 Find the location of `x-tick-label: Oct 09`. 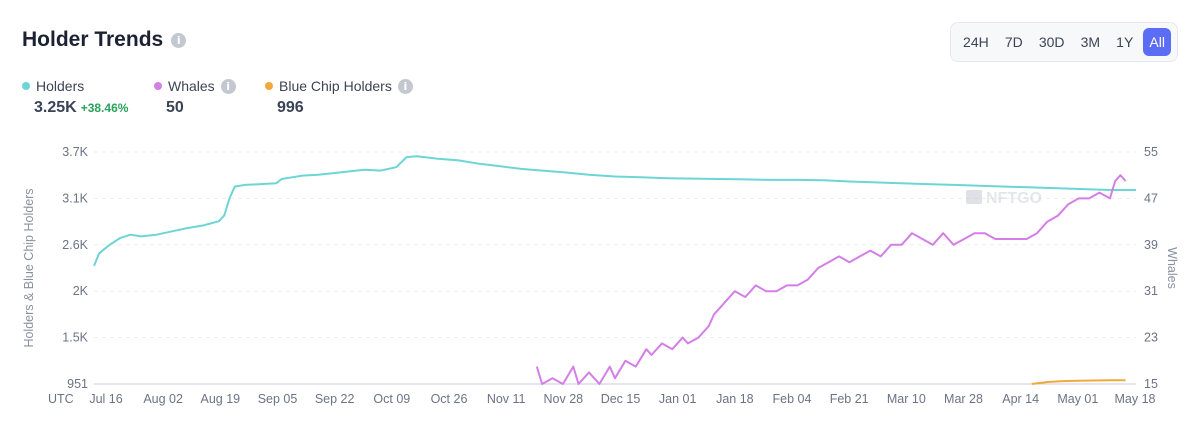

x-tick-label: Oct 09 is located at coordinates (391, 399).